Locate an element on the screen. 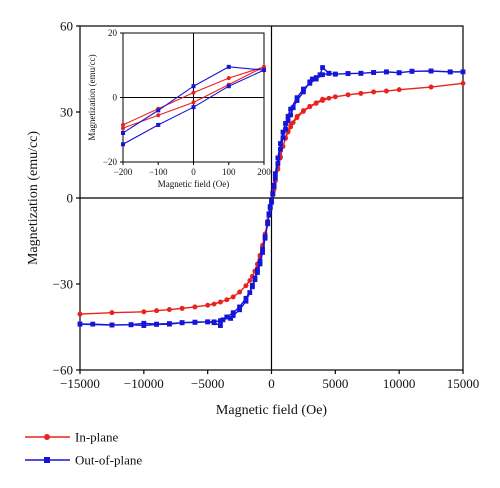 The width and height of the screenshot is (500, 488). inset-x-axis-title: Magnetic field (Oe) is located at coordinates (193, 184).